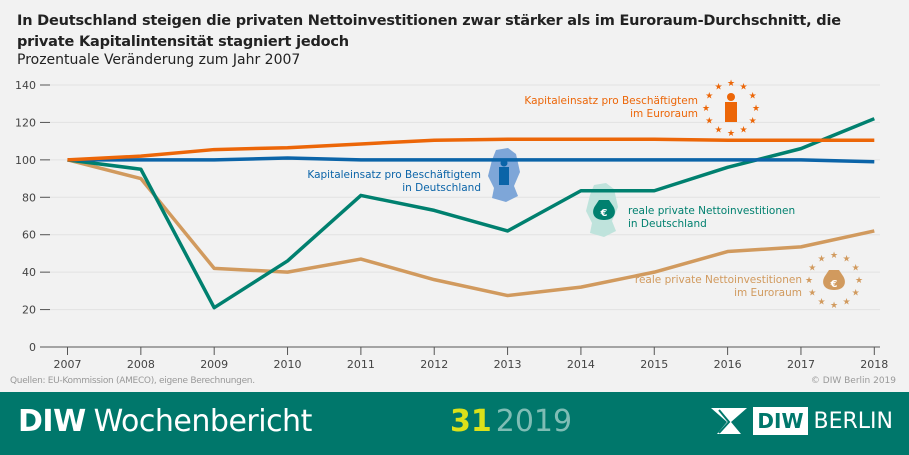 Image resolution: width=909 pixels, height=455 pixels. What do you see at coordinates (853, 421) in the screenshot?
I see `logo-text: BERLIN` at bounding box center [853, 421].